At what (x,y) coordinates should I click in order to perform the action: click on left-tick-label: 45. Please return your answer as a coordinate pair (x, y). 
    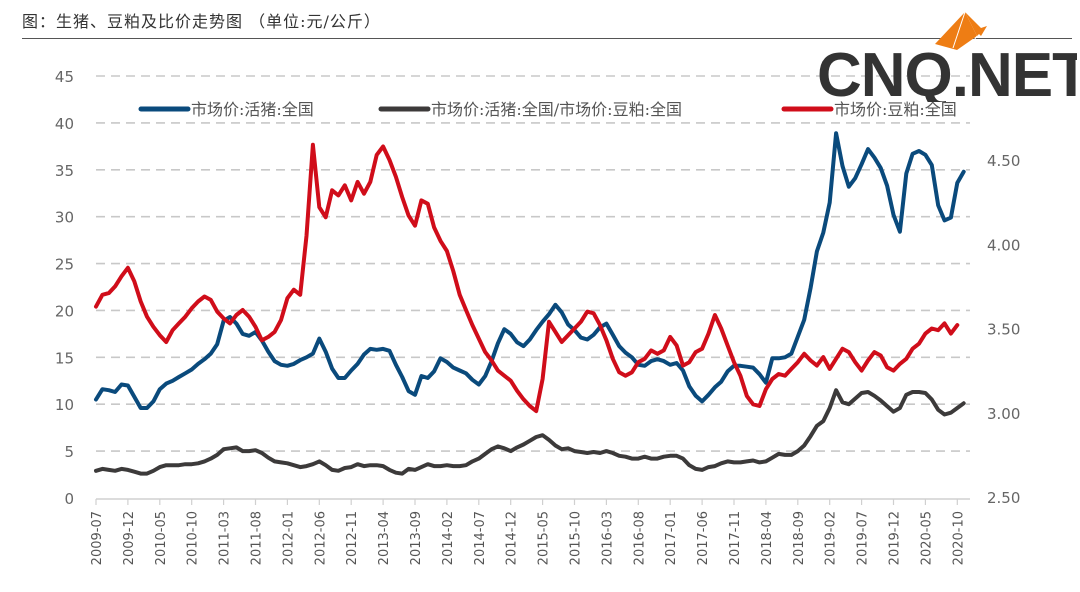
    Looking at the image, I should click on (64, 77).